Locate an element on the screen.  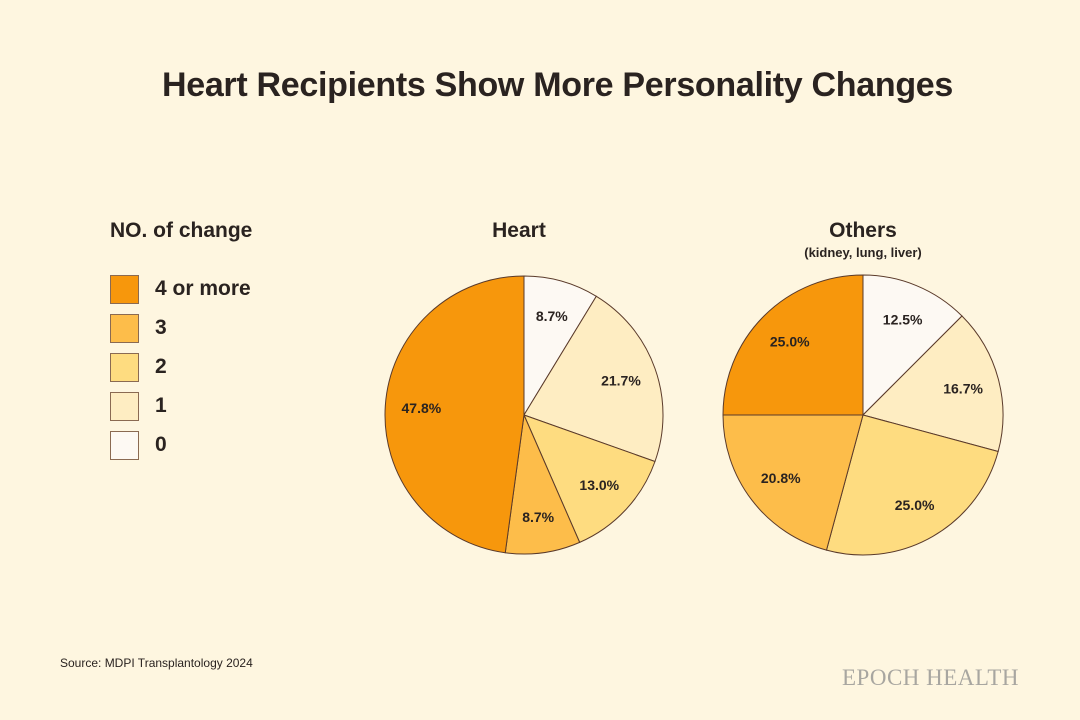
legend-item: 1 is located at coordinates (138, 406).